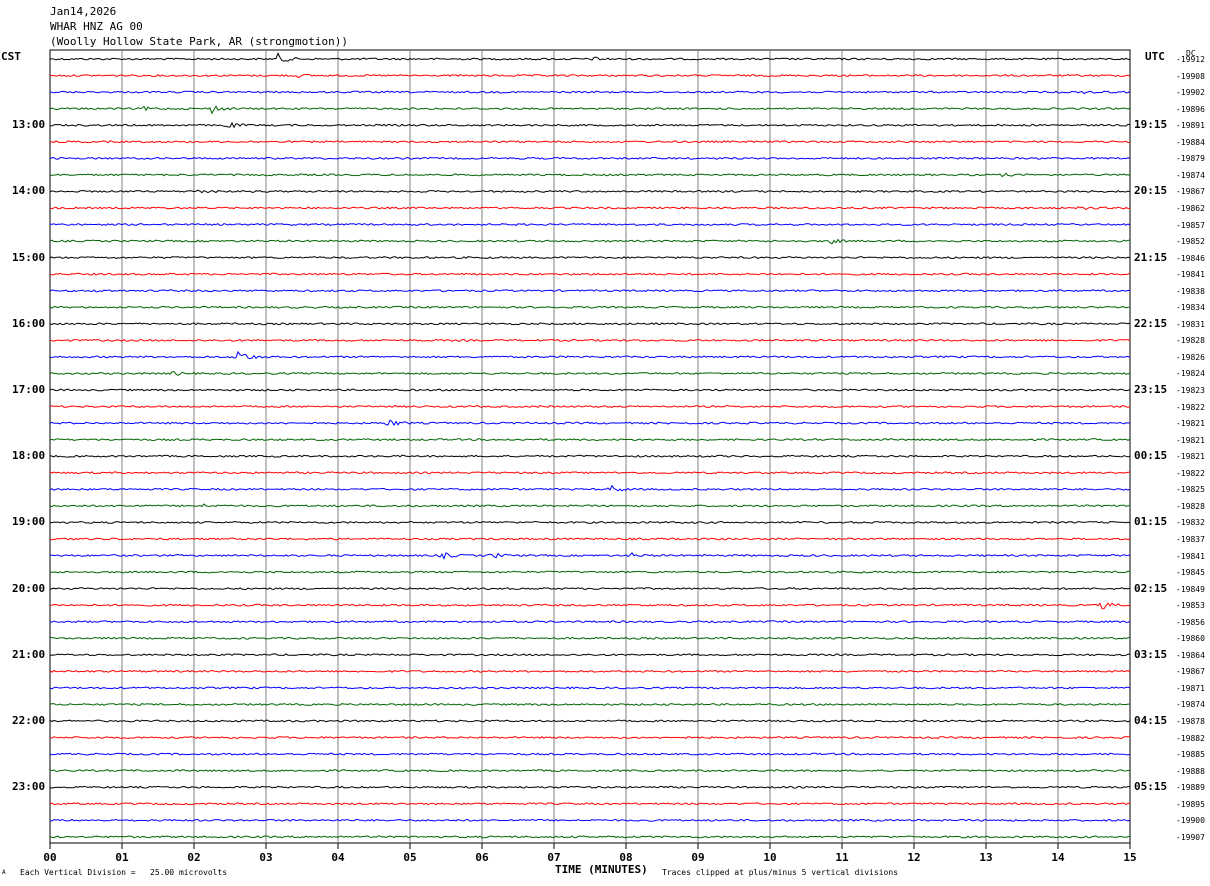 The image size is (1210, 886). What do you see at coordinates (769, 857) in the screenshot?
I see `x-tick-label: 10` at bounding box center [769, 857].